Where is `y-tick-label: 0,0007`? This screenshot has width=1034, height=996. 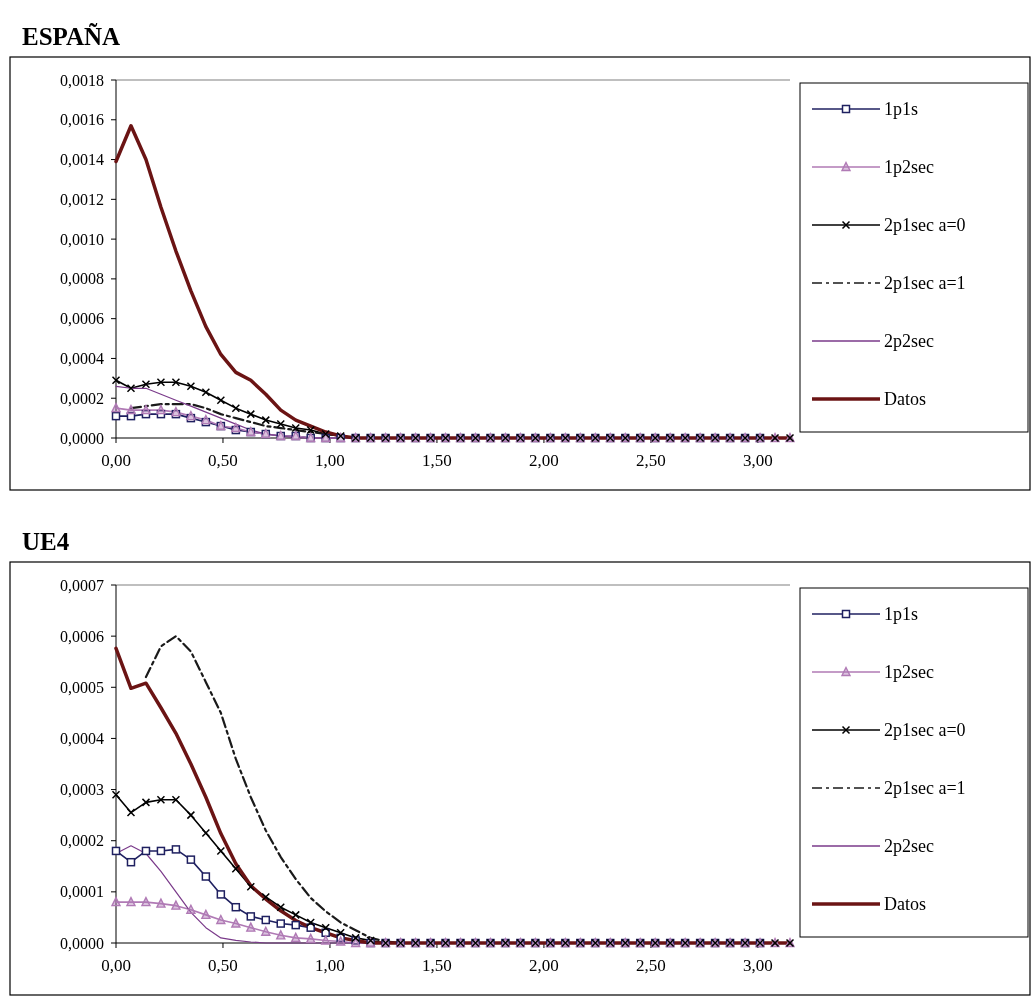
y-tick-label: 0,0007 is located at coordinates (82, 585).